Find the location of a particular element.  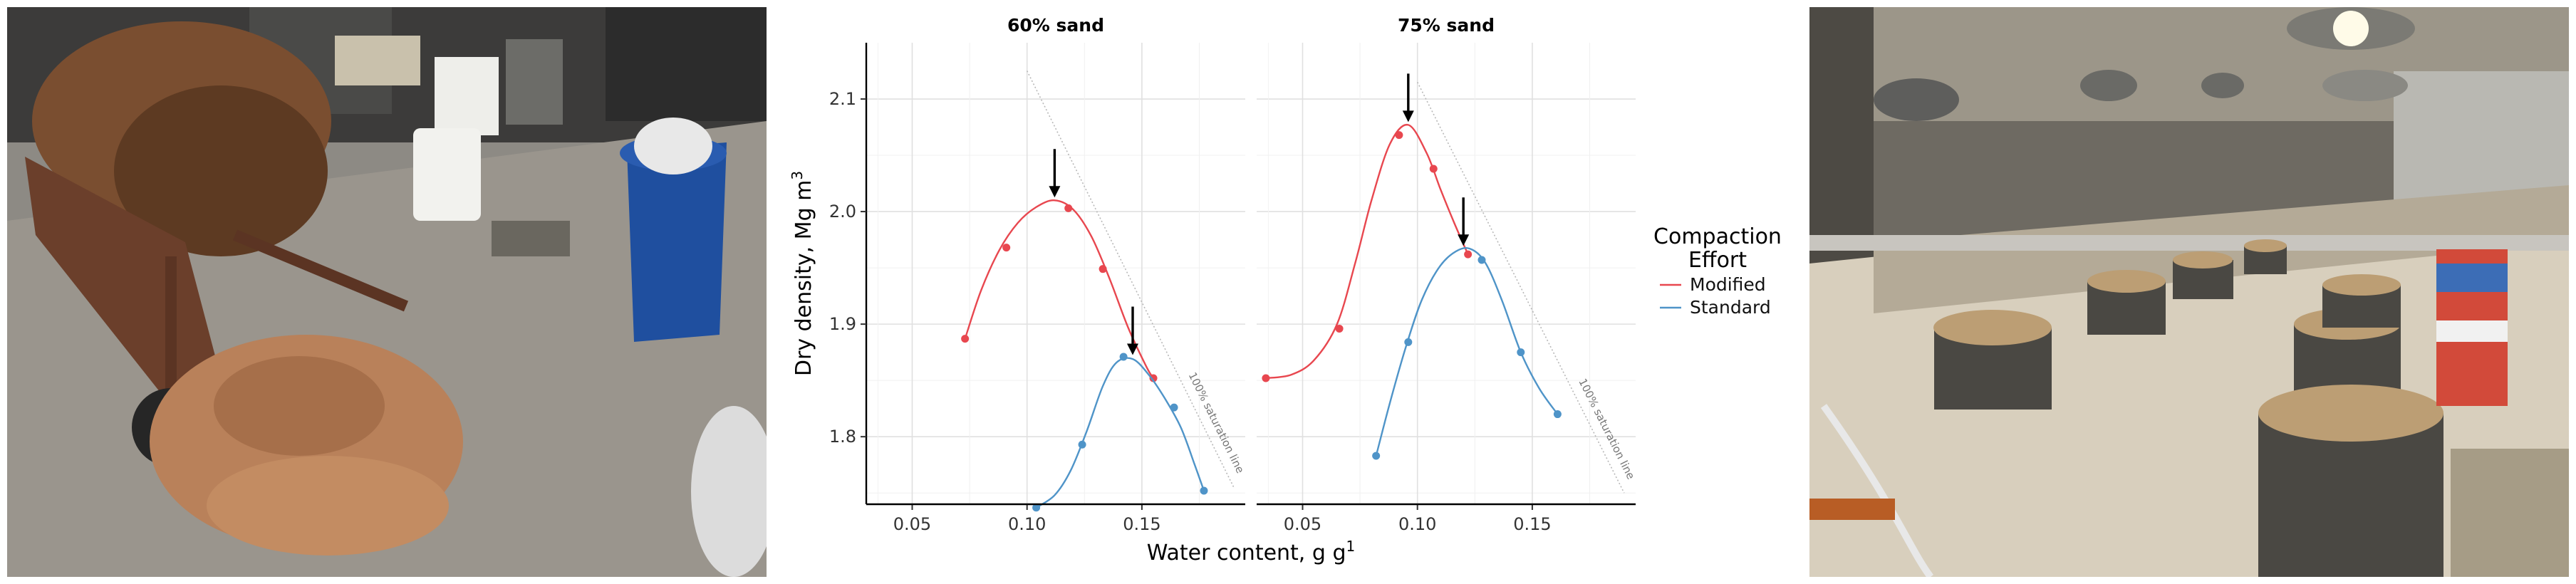

y-tick-label: 2.0 is located at coordinates (842, 211).